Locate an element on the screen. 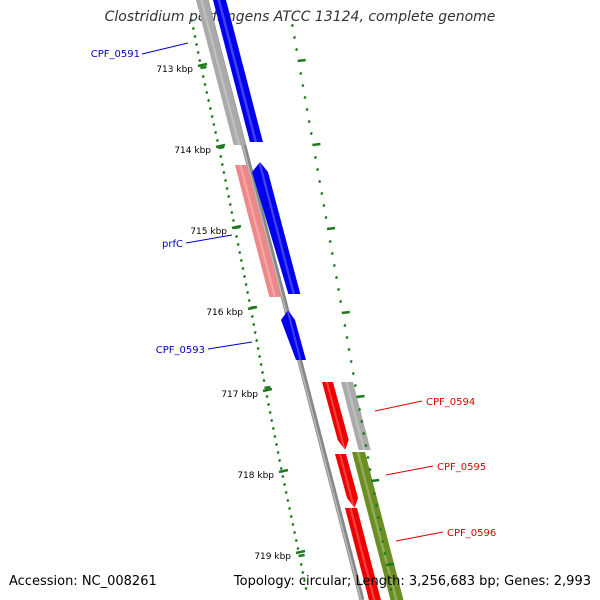  ruler-tick-label: 713 kbp is located at coordinates (174, 70).